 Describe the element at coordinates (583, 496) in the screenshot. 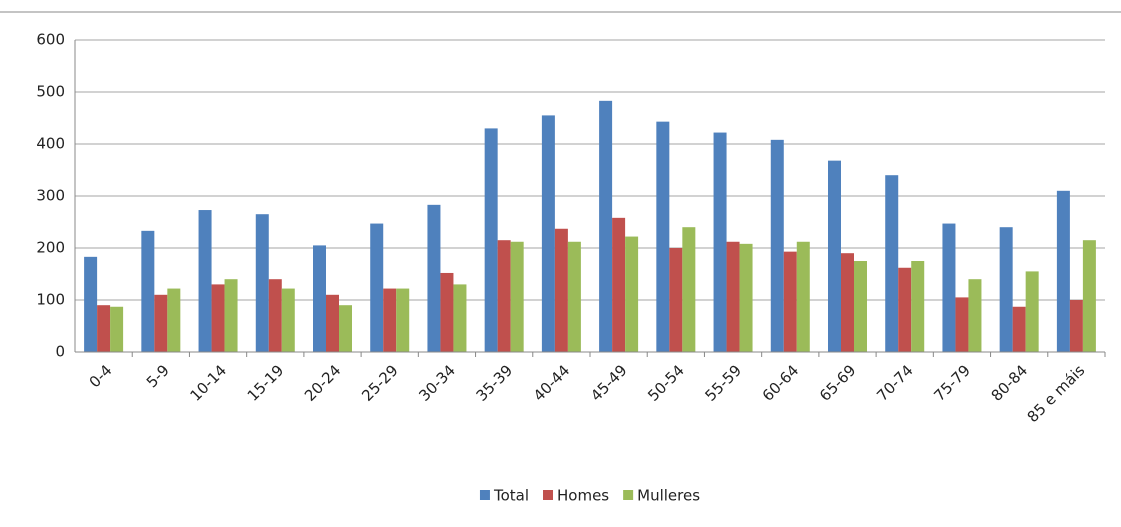

I see `legend-label: Homes` at that location.